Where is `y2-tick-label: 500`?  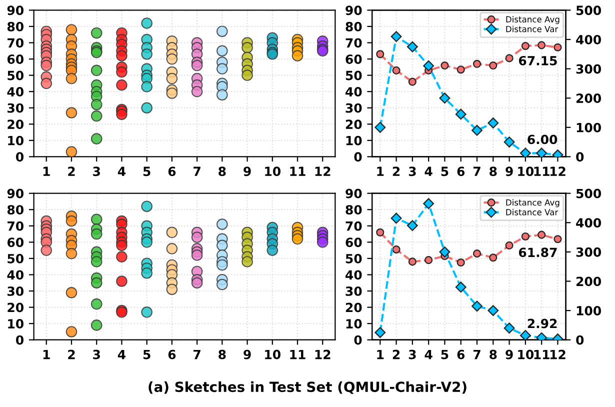
y2-tick-label: 500 is located at coordinates (589, 193).